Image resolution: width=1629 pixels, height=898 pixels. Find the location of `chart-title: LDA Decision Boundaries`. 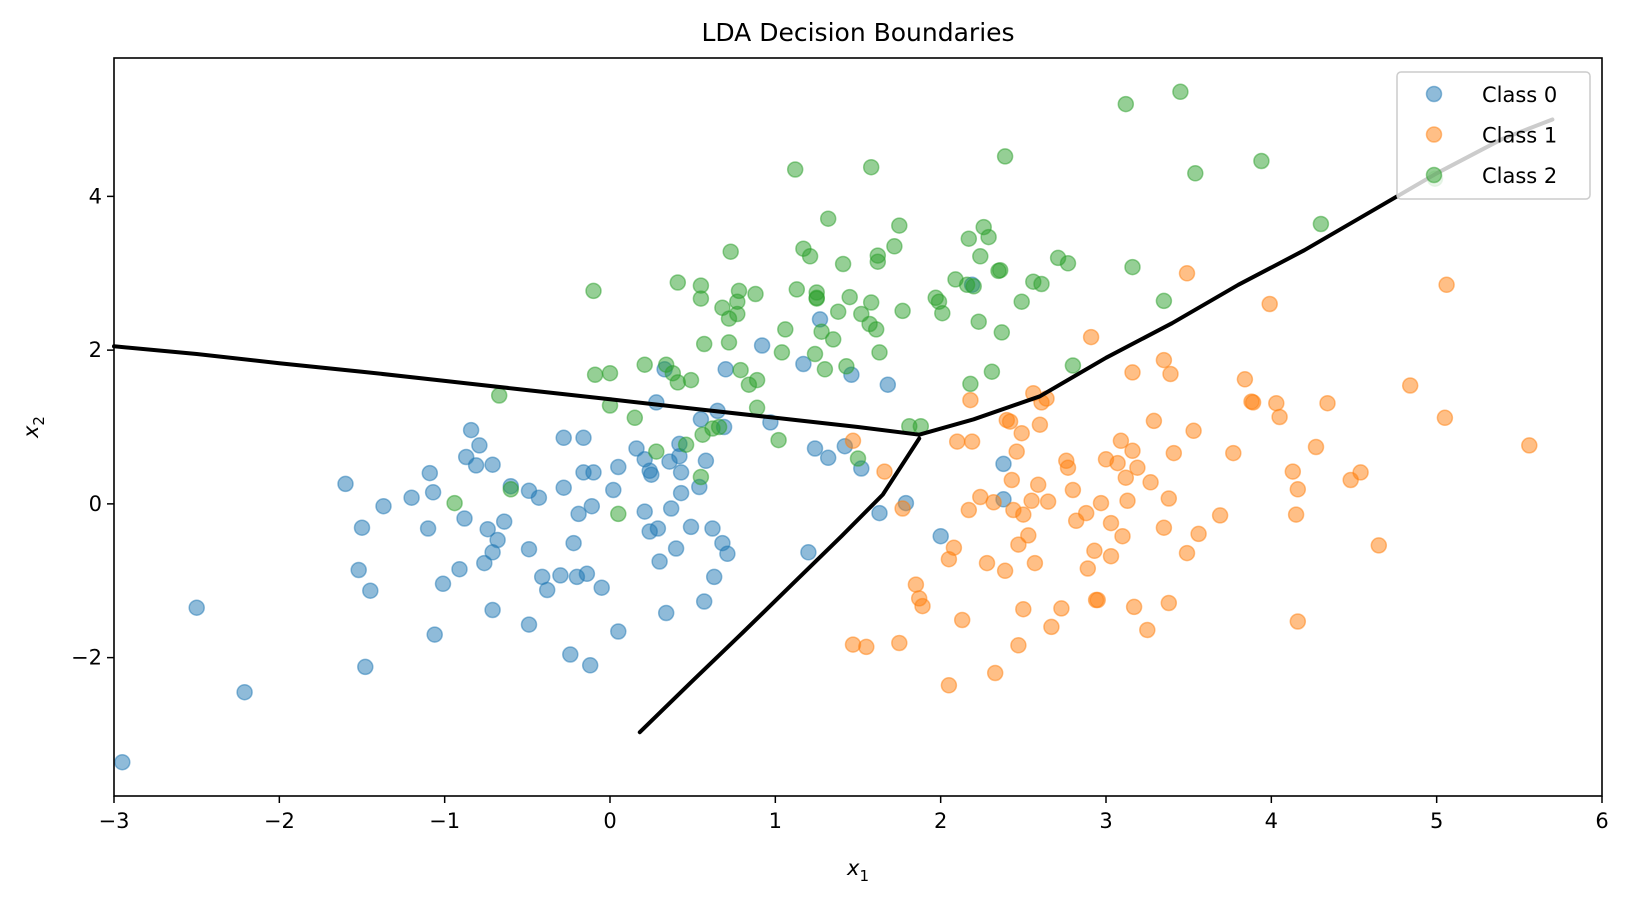

chart-title: LDA Decision Boundaries is located at coordinates (857, 32).